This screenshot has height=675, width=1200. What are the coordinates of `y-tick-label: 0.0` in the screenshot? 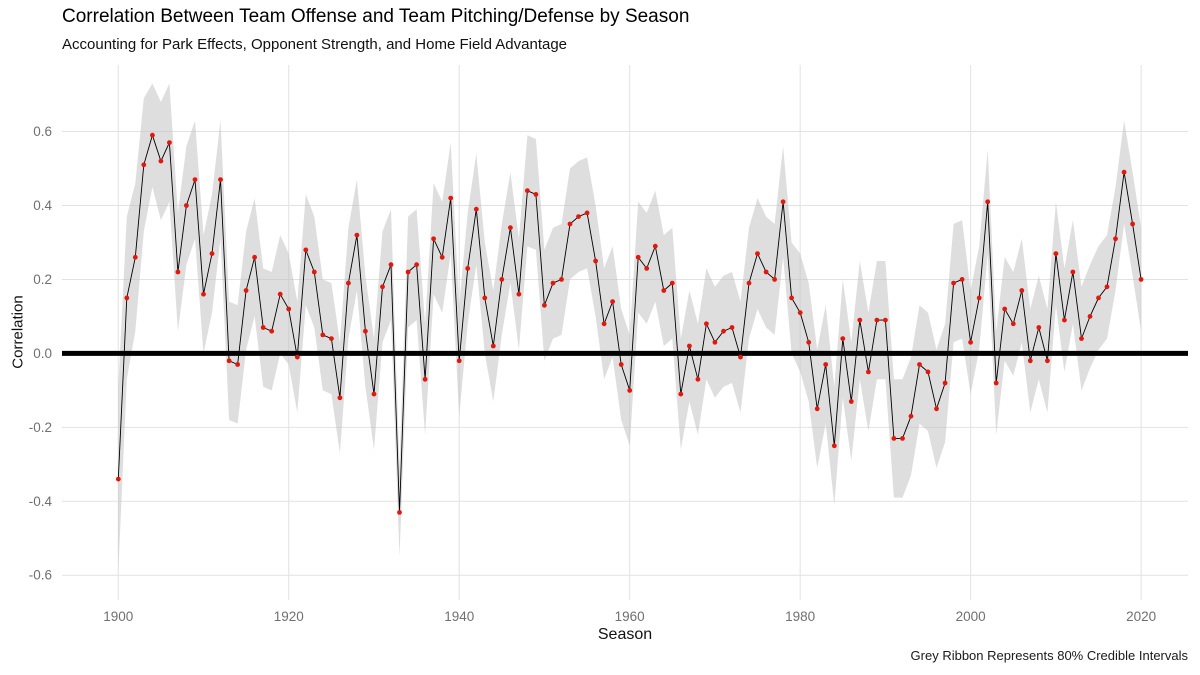 It's located at (42, 353).